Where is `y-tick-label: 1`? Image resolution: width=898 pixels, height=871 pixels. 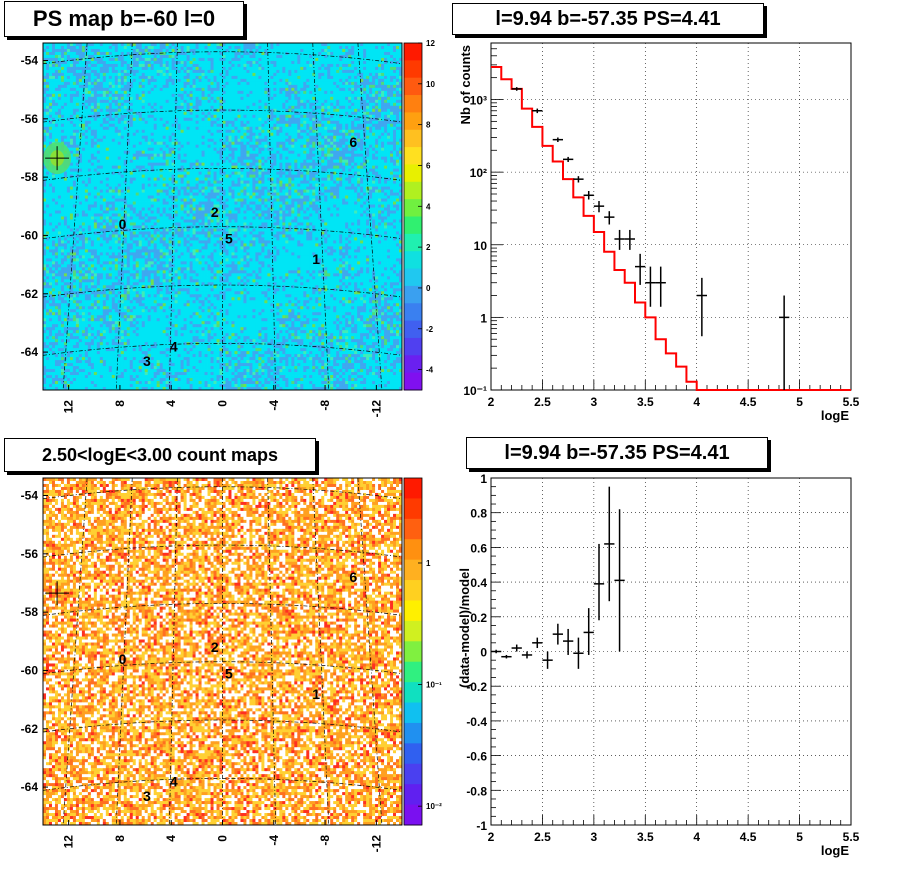
y-tick-label: 1 is located at coordinates (483, 318).